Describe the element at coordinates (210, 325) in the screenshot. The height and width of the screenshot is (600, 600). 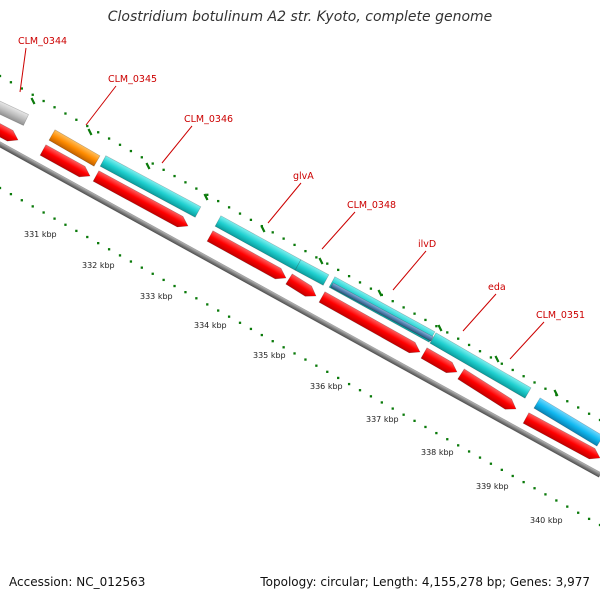
I see `tick-label: 334 kbp` at that location.